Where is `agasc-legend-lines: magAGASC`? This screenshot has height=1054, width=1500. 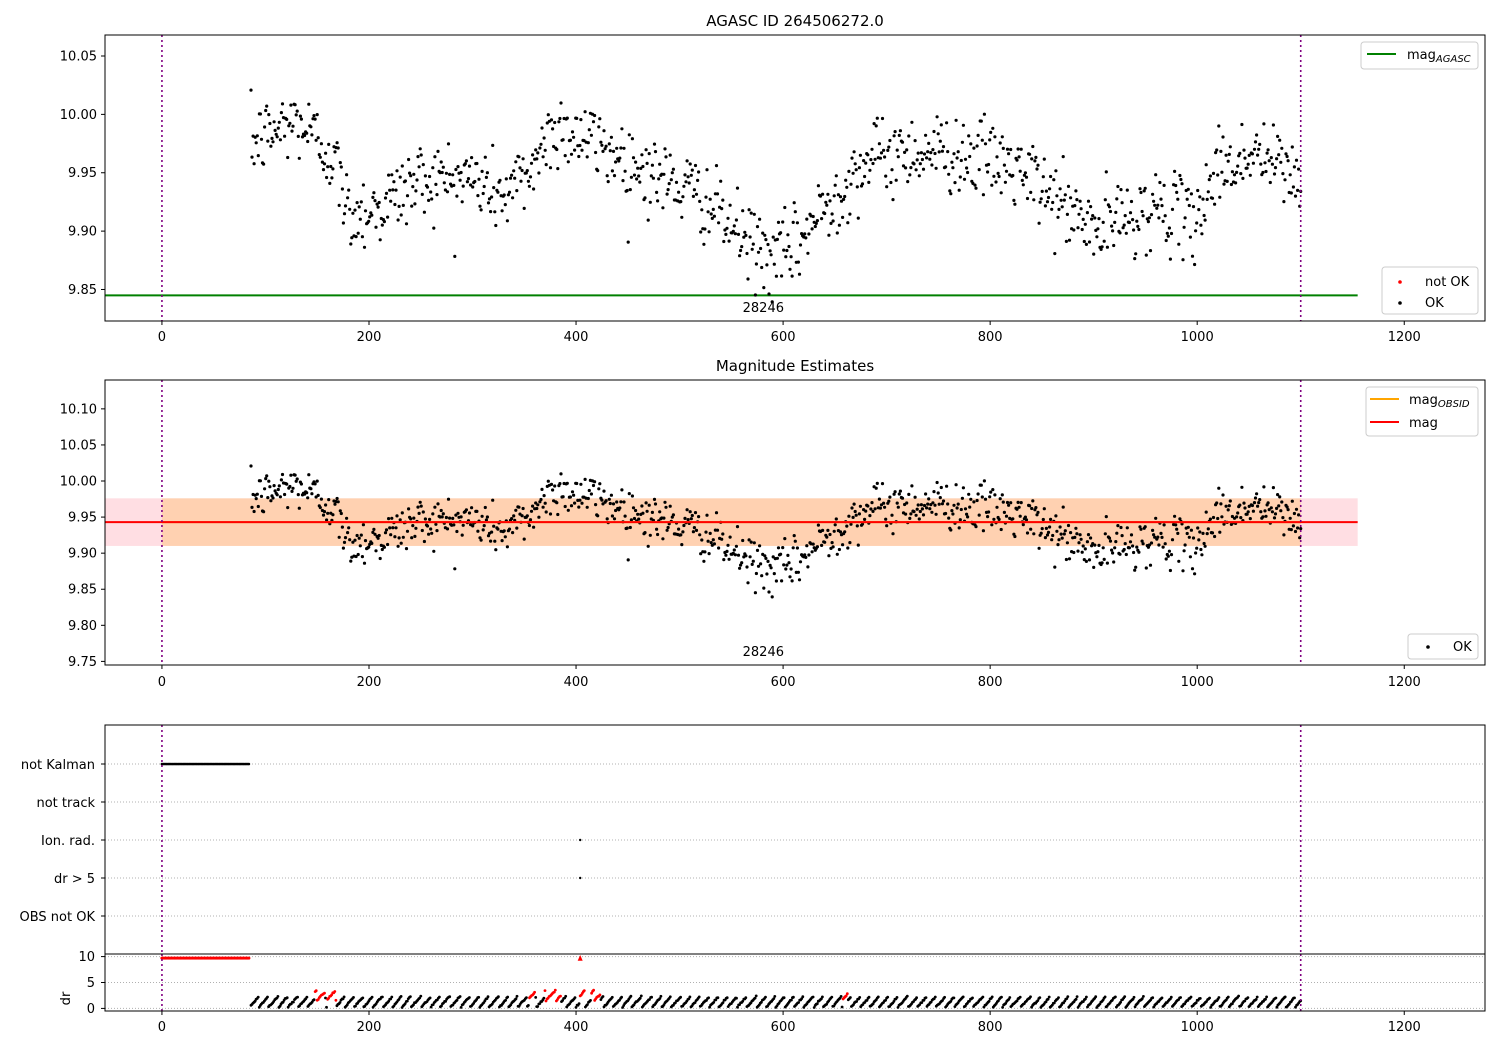 agasc-legend-lines: magAGASC is located at coordinates (1419, 55).